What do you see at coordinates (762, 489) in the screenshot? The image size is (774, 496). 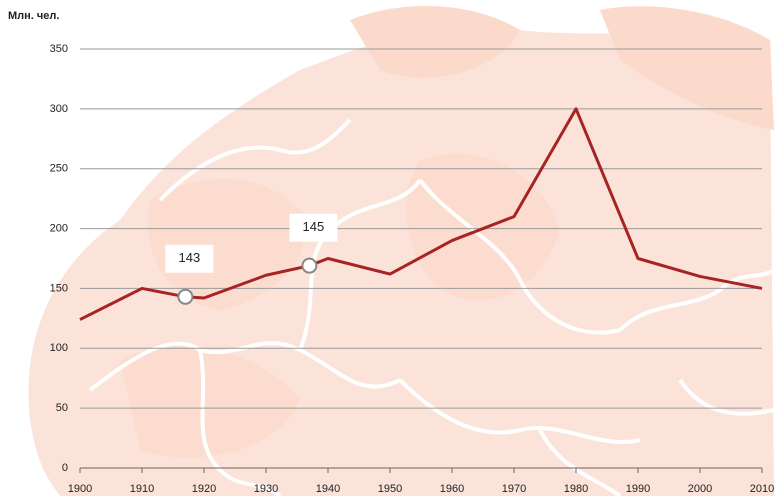 I see `x-tick-label: 2010` at bounding box center [762, 489].